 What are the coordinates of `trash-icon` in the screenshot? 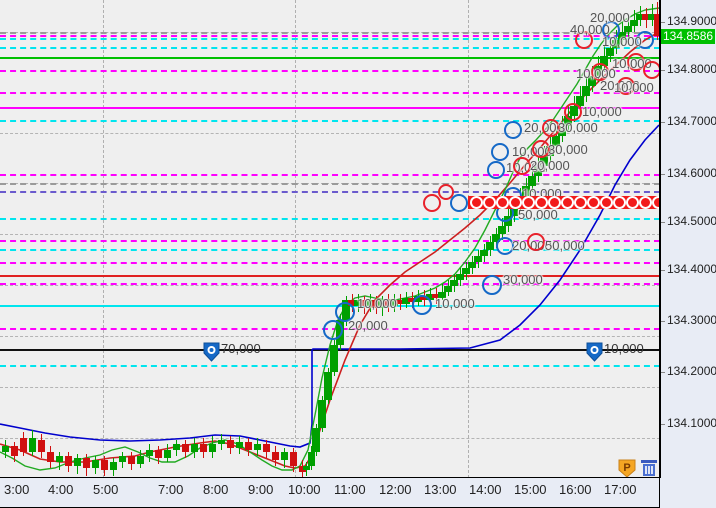 It's located at (649, 468).